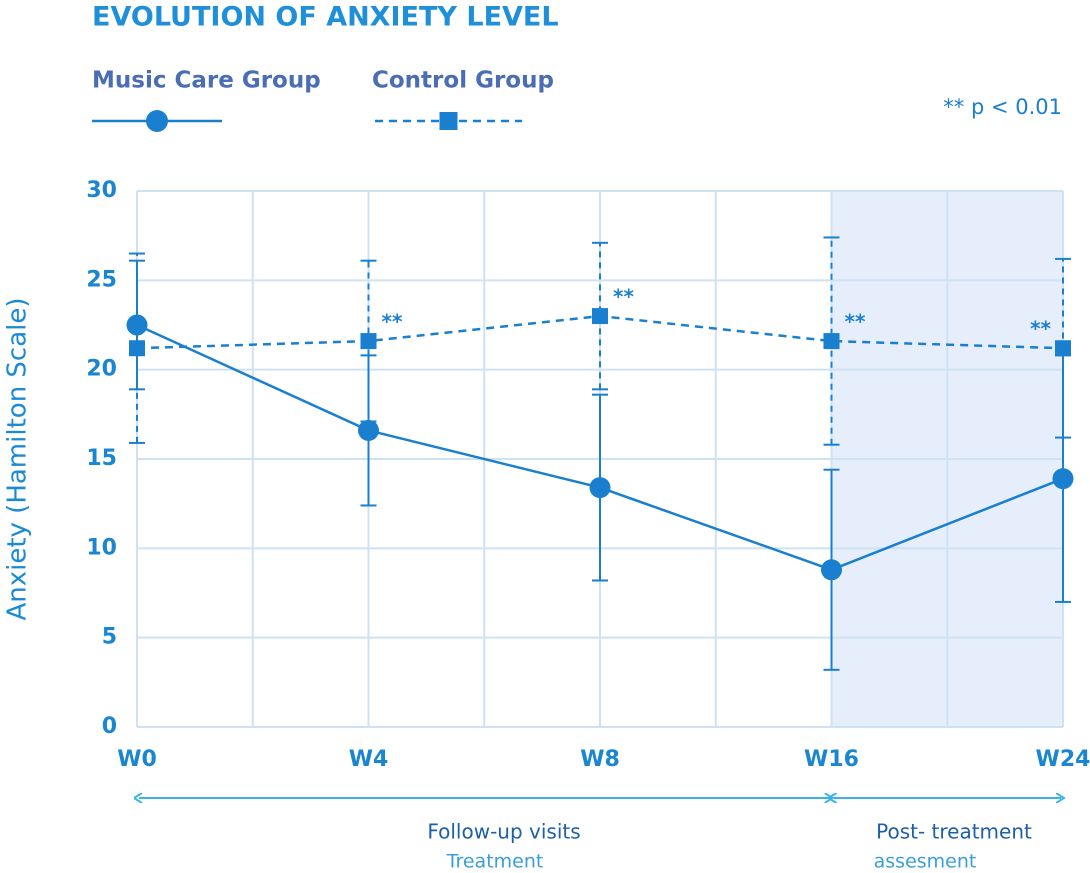 Image resolution: width=1090 pixels, height=873 pixels. What do you see at coordinates (101, 458) in the screenshot?
I see `y-tick-label: 15` at bounding box center [101, 458].